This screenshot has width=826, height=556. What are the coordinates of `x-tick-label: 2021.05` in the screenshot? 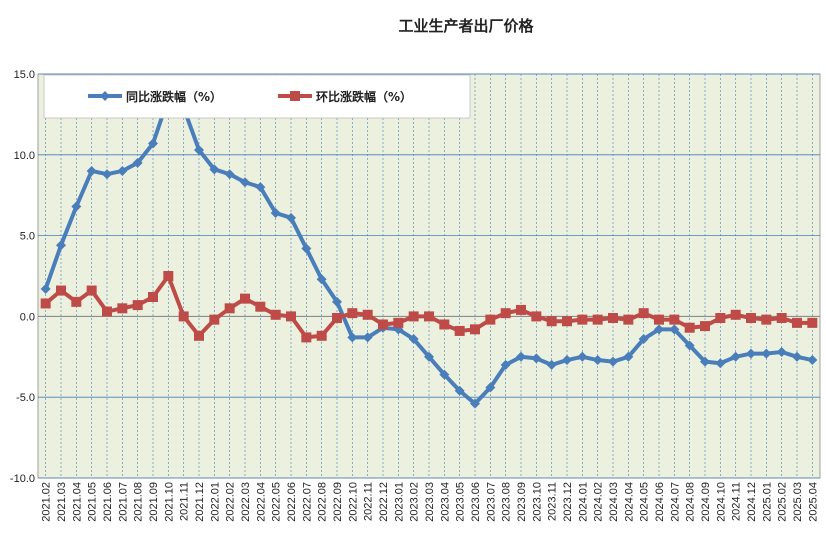 It's located at (93, 502).